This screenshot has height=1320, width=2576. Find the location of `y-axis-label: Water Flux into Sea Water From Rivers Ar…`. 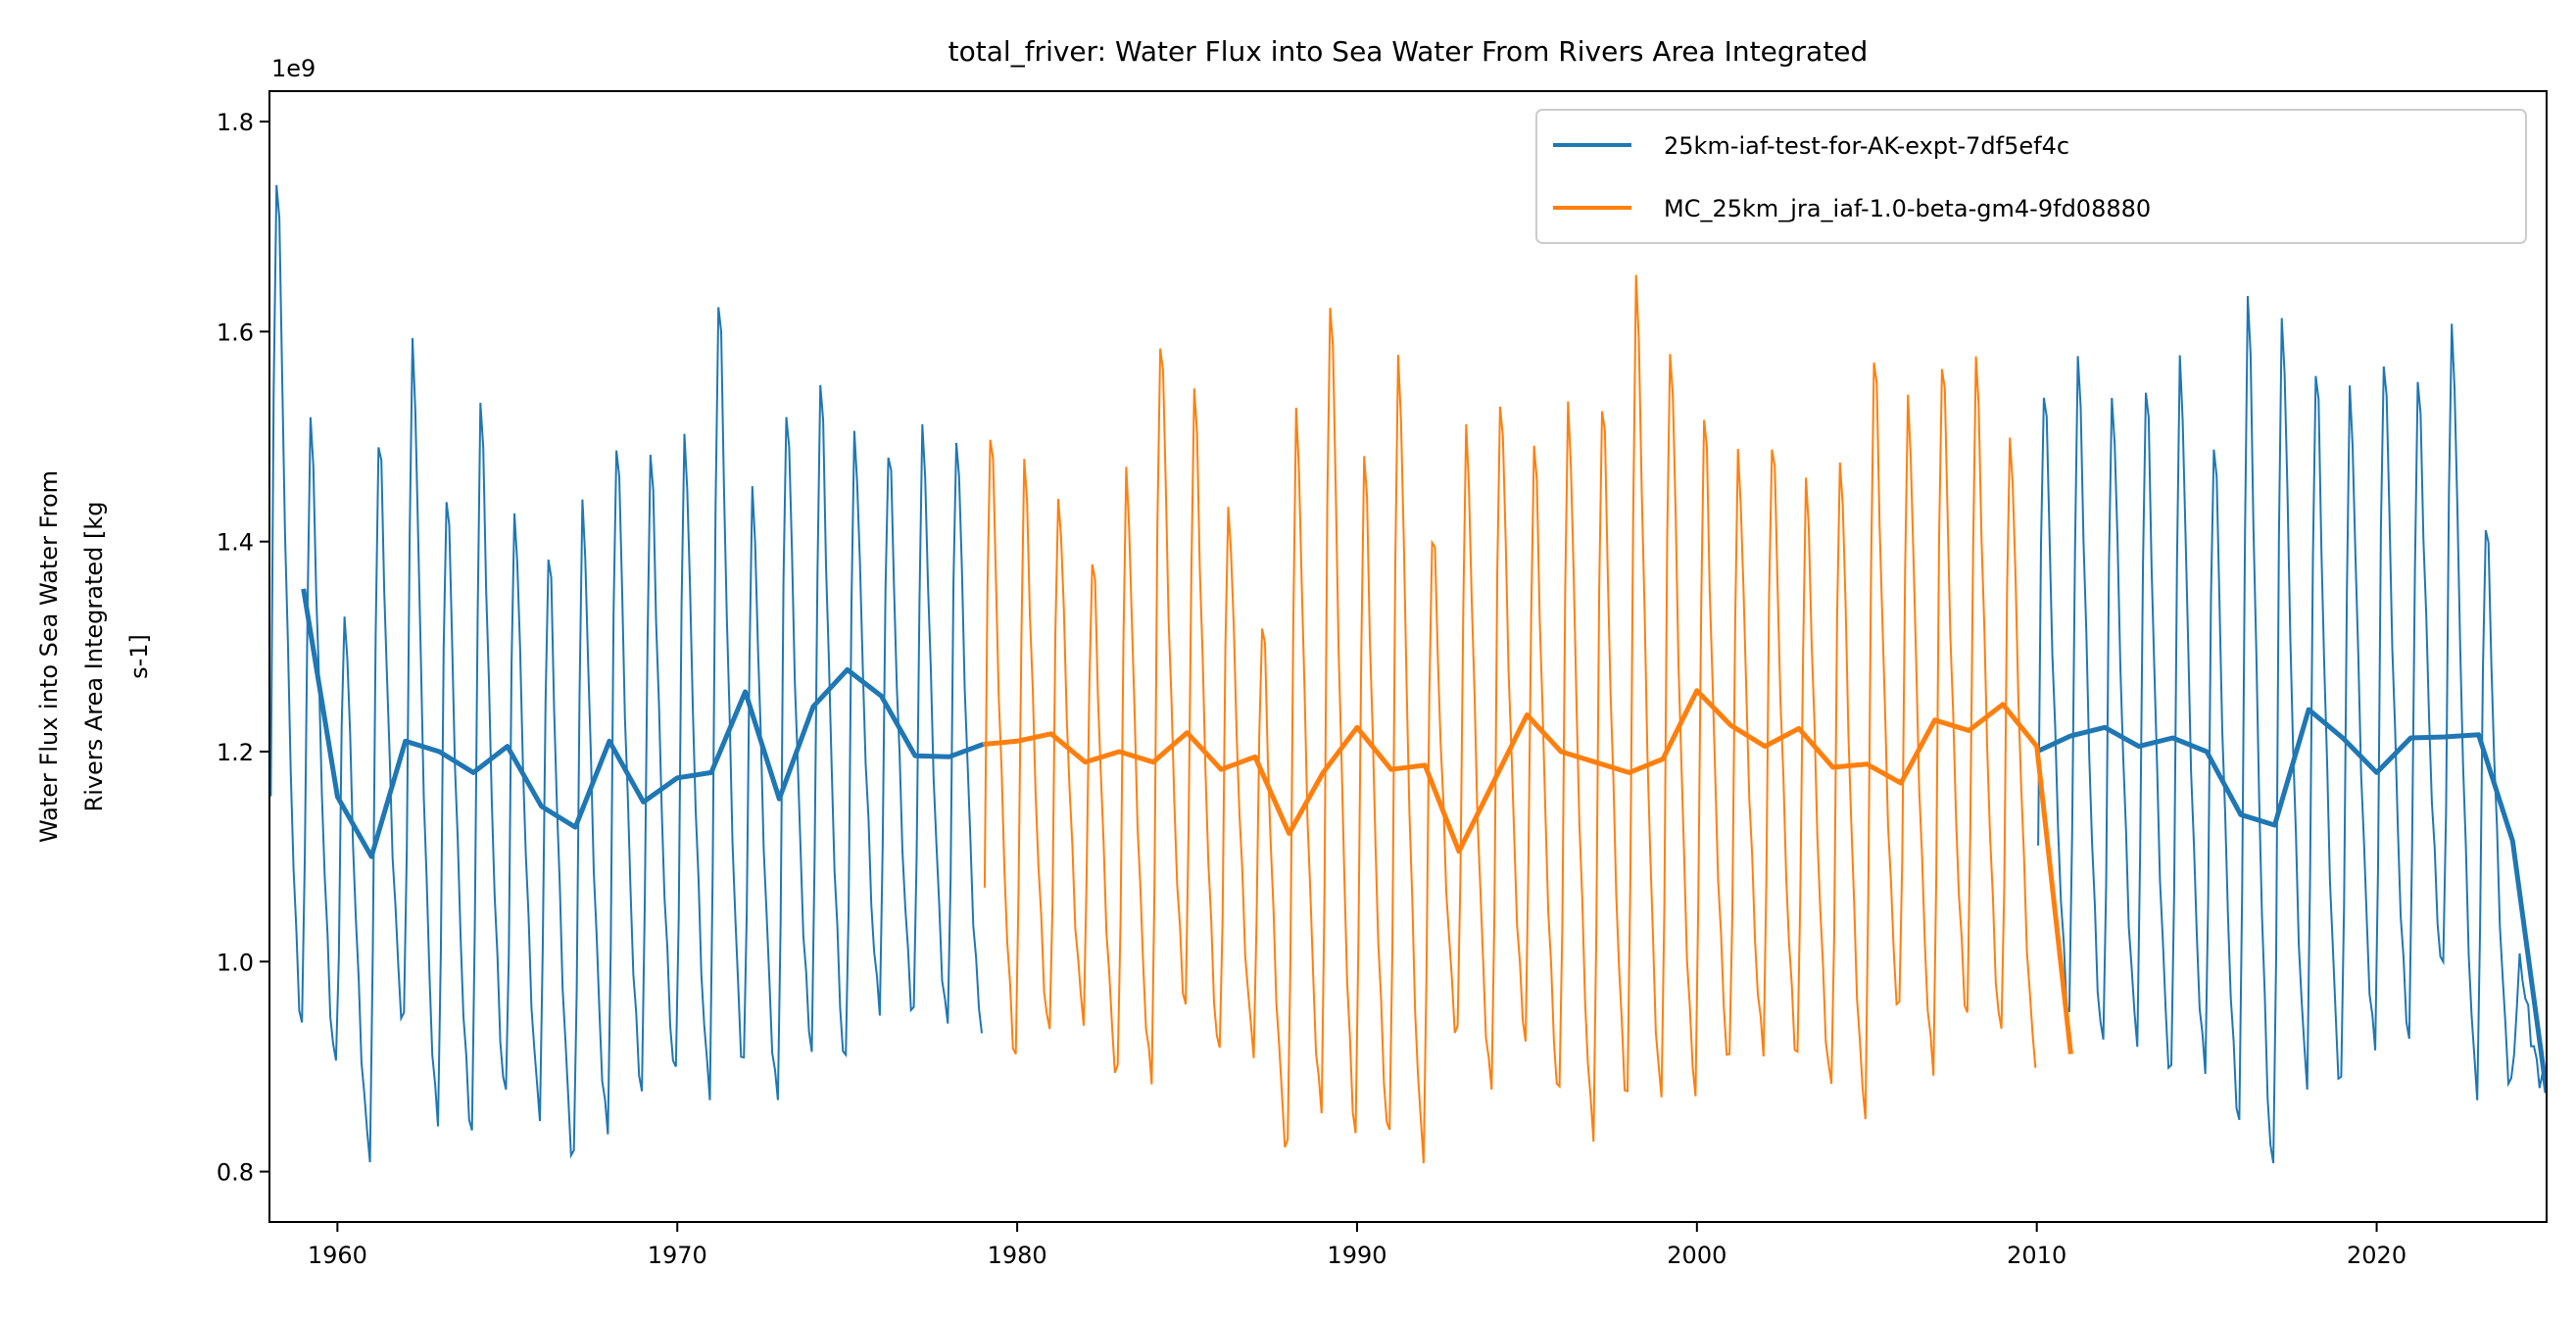

y-axis-label: Water Flux into Sea Water From Rivers Ar… is located at coordinates (94, 656).